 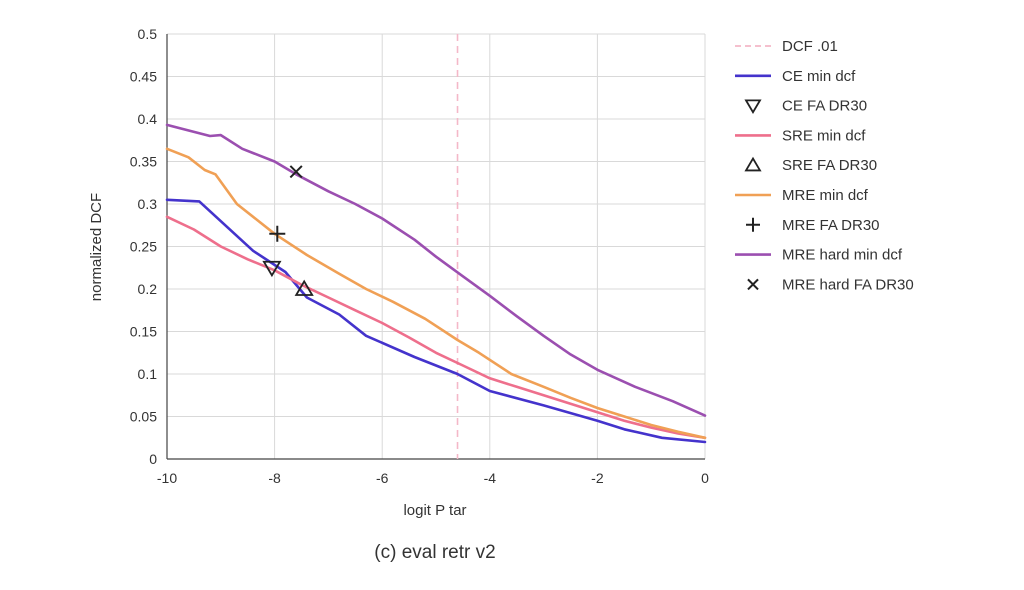 What do you see at coordinates (288, 230) in the screenshot?
I see `fa-markers` at bounding box center [288, 230].